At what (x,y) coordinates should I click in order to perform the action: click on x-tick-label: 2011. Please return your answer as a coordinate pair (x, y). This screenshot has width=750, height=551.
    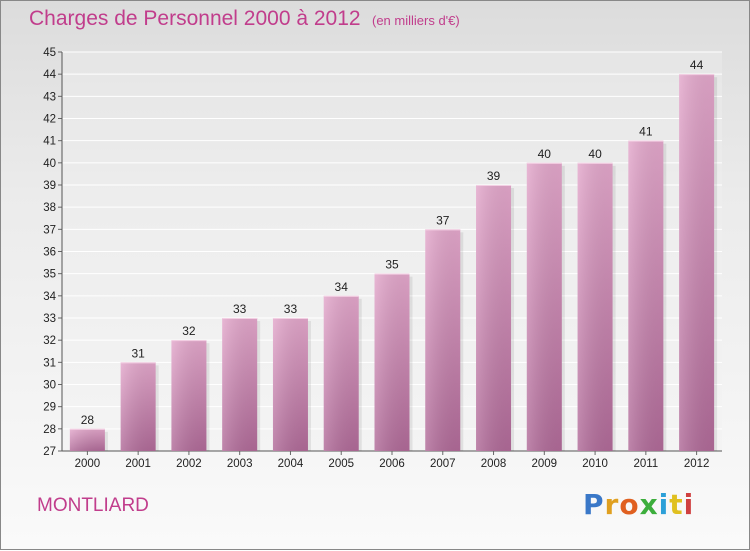
    Looking at the image, I should click on (645, 464).